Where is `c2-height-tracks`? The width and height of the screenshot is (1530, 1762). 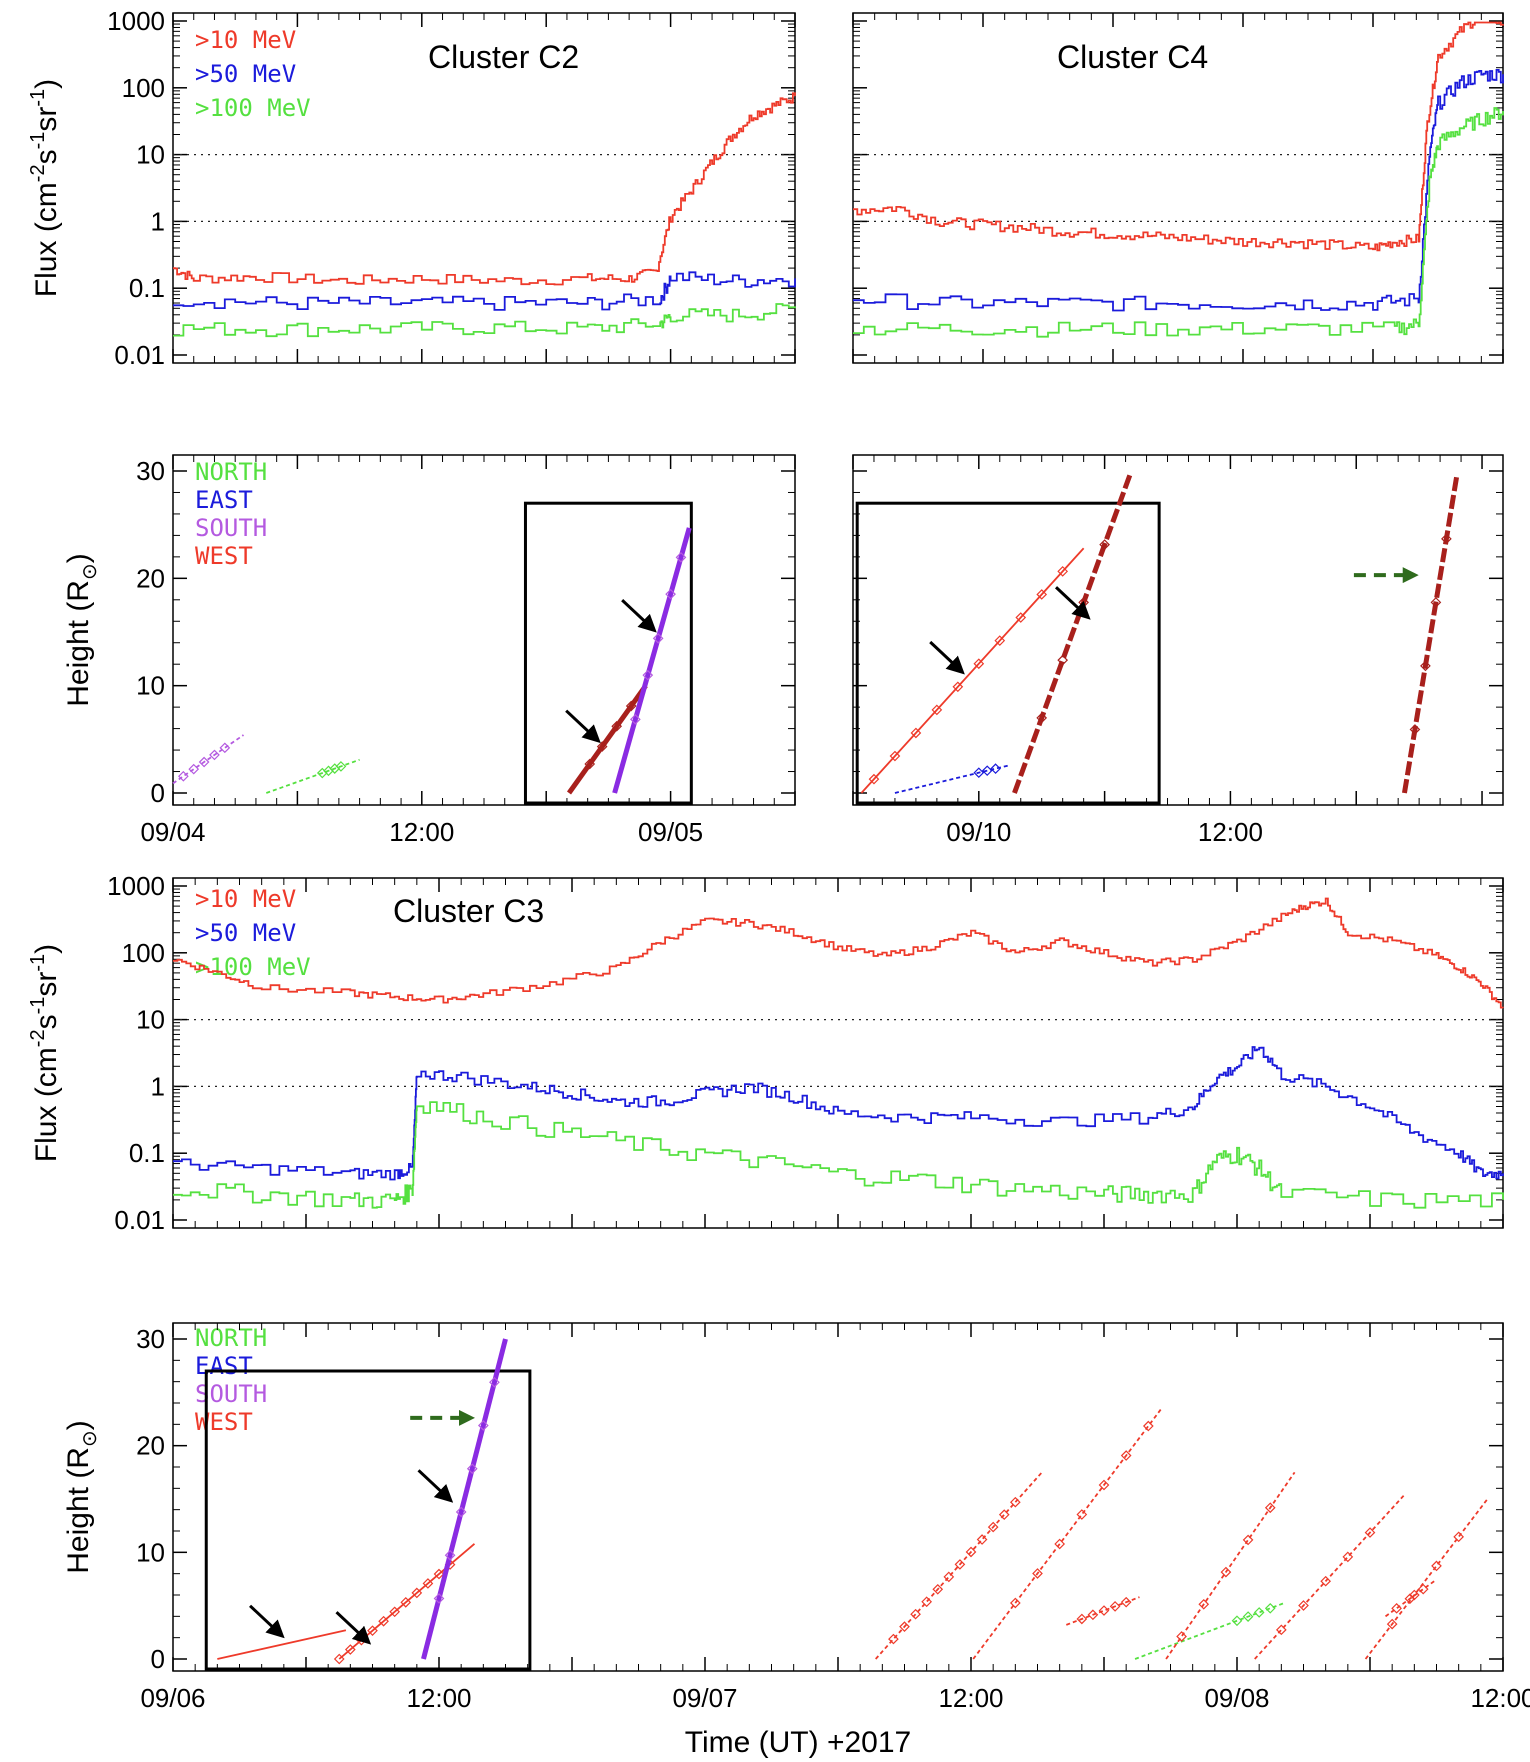
c2-height-tracks is located at coordinates (432, 661).